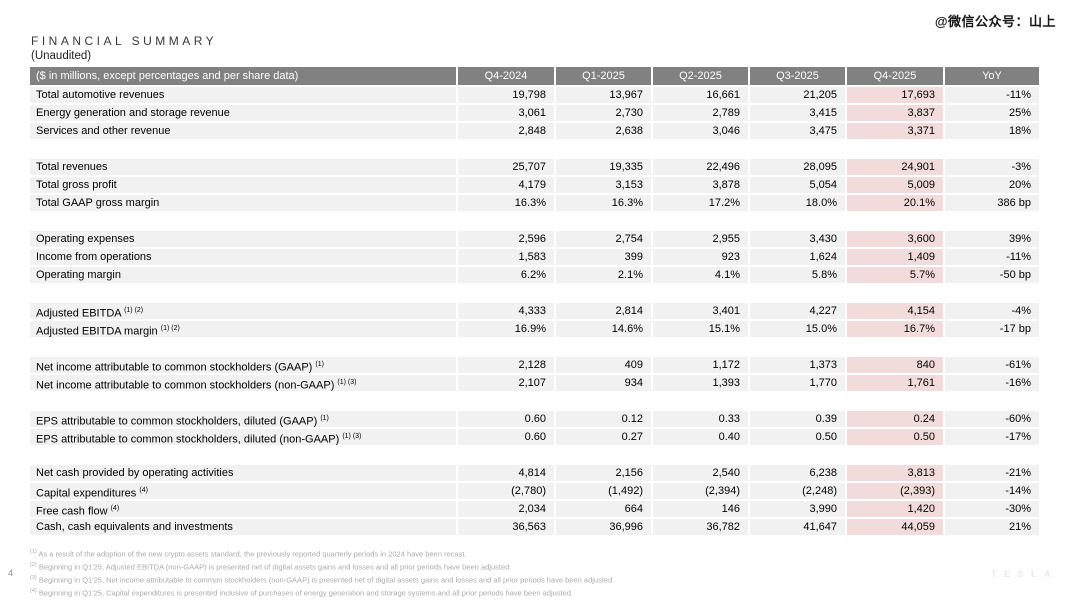 This screenshot has height=601, width=1080. I want to click on row-label: Services and other revenue, so click(103, 131).